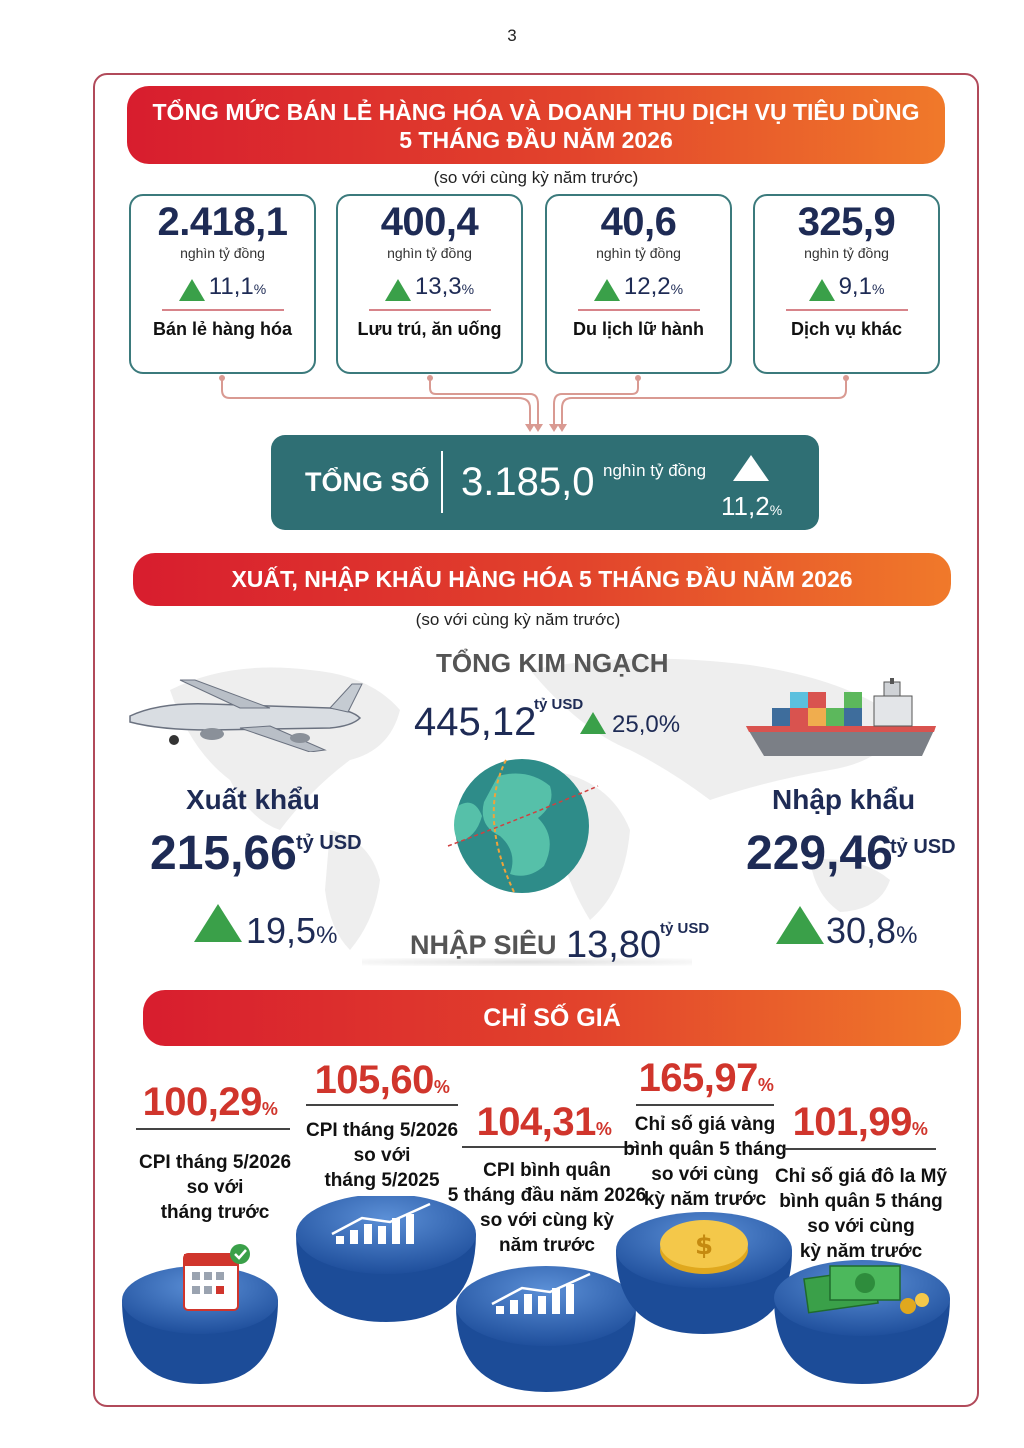  I want to click on desc-line: năm trước, so click(547, 1245).